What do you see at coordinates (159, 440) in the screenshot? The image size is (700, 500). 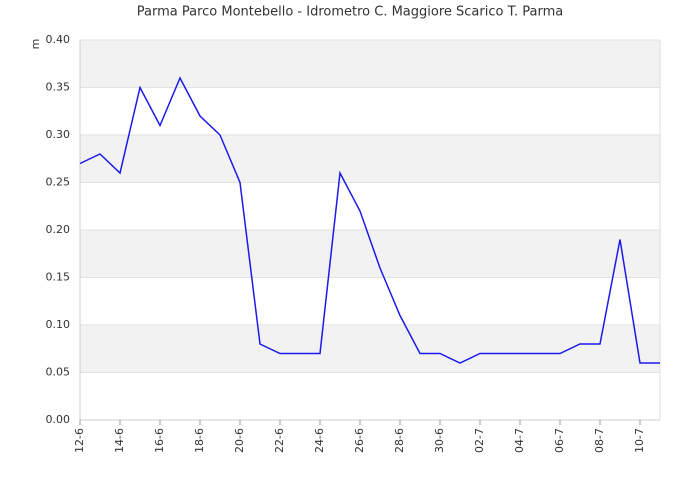 I see `x-tick-label: 16-6` at bounding box center [159, 440].